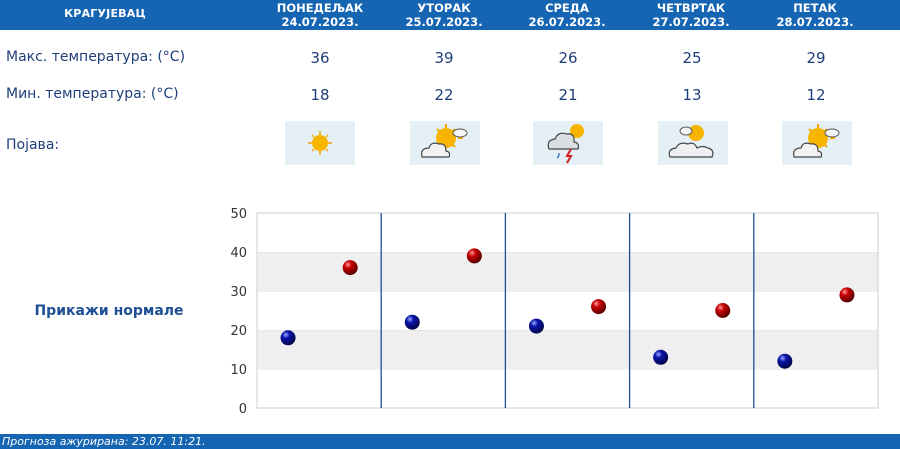 The width and height of the screenshot is (900, 449). I want to click on y-tick-label: 40, so click(238, 253).